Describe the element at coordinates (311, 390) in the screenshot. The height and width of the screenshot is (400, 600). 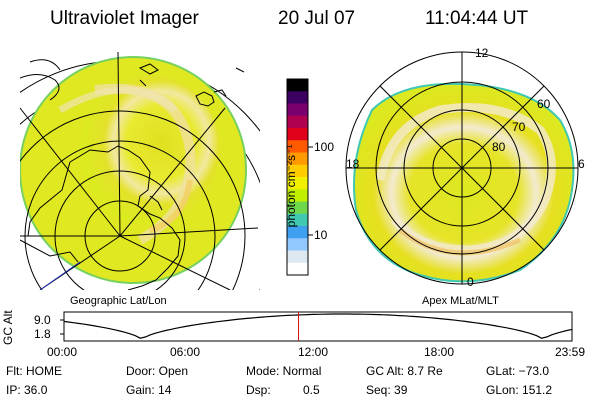
I see `status-dsp-value: 0.5` at that location.